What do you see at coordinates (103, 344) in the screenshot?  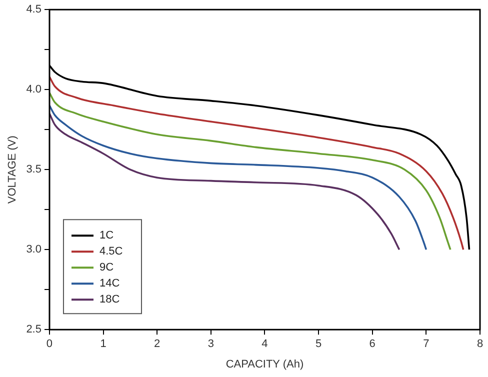 I see `x-tick-label: 1` at bounding box center [103, 344].